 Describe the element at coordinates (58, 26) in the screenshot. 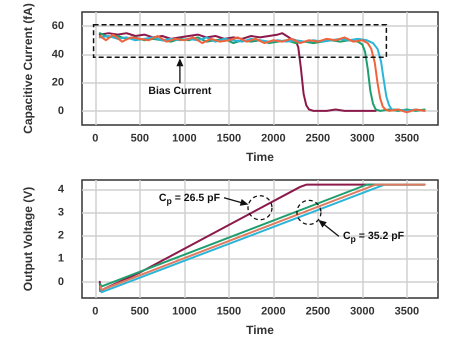

I see `y-tick-label: 60` at that location.